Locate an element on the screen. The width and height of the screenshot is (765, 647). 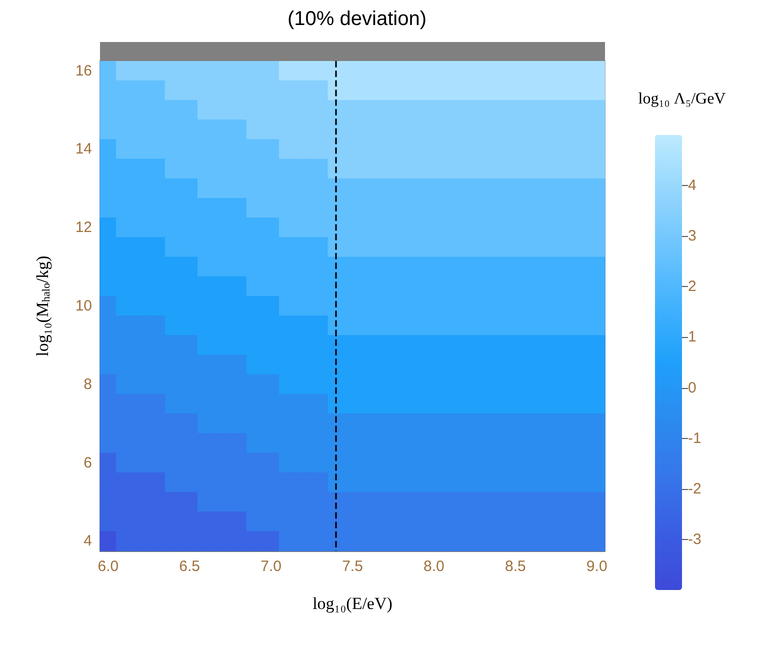
color-bar-label: 0 is located at coordinates (692, 387).